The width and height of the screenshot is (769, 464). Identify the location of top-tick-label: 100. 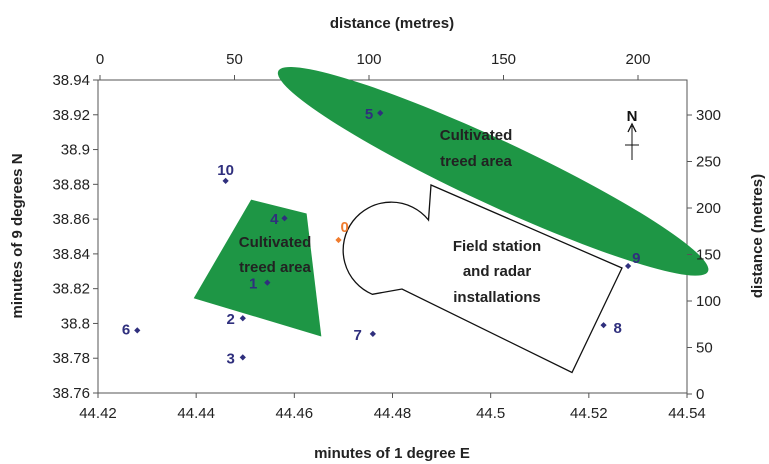
(368, 59).